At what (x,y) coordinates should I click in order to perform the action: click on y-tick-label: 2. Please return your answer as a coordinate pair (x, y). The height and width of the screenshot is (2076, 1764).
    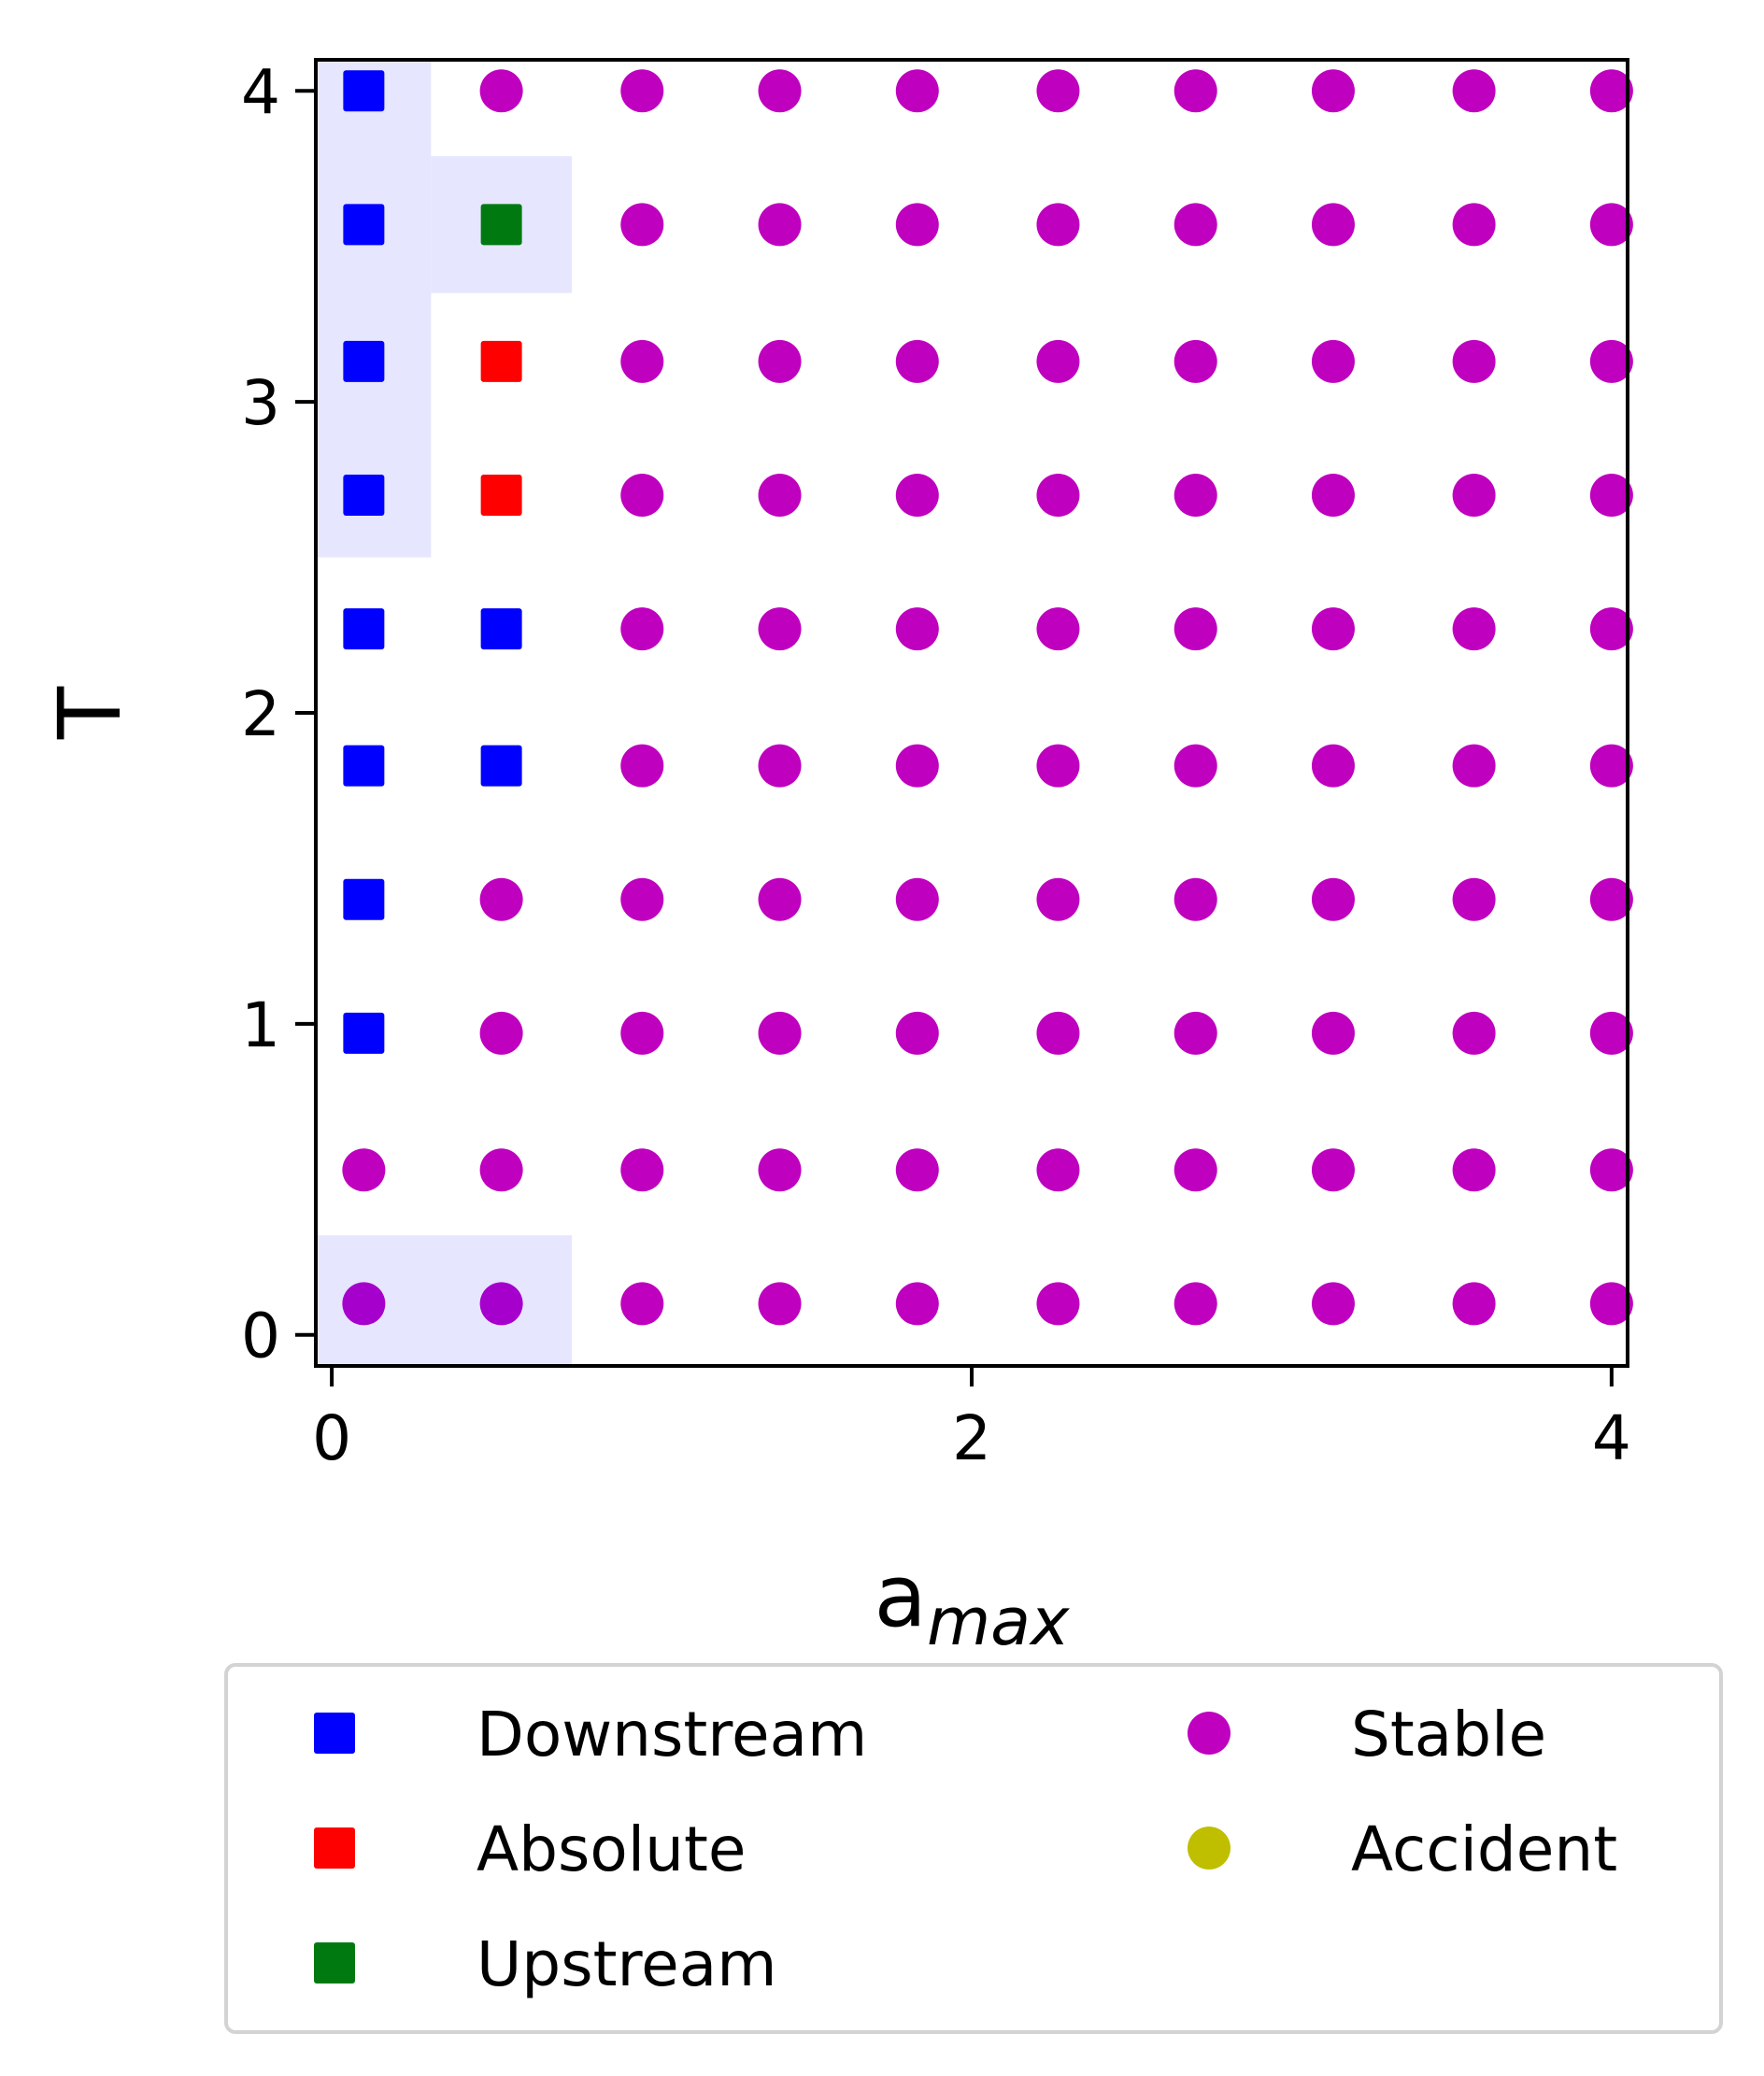
    Looking at the image, I should click on (260, 714).